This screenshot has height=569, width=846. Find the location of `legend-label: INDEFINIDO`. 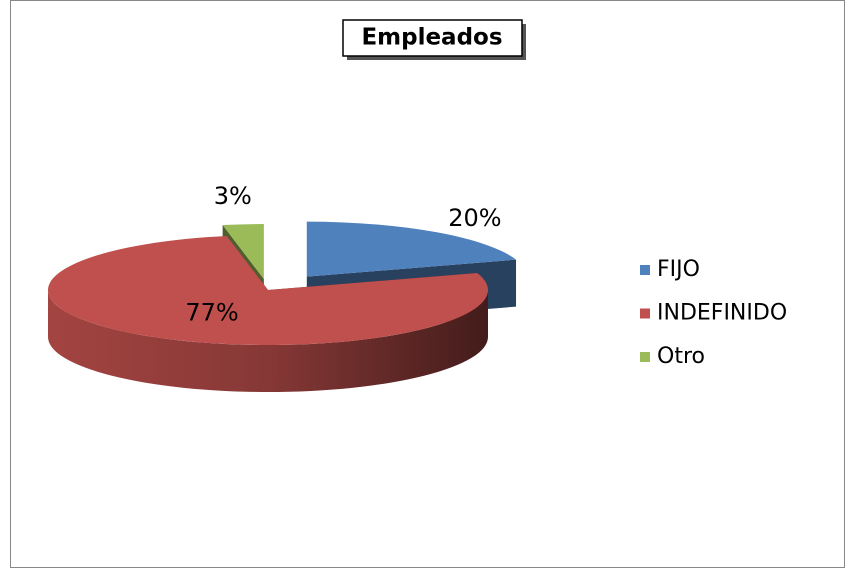

legend-label: INDEFINIDO is located at coordinates (722, 313).